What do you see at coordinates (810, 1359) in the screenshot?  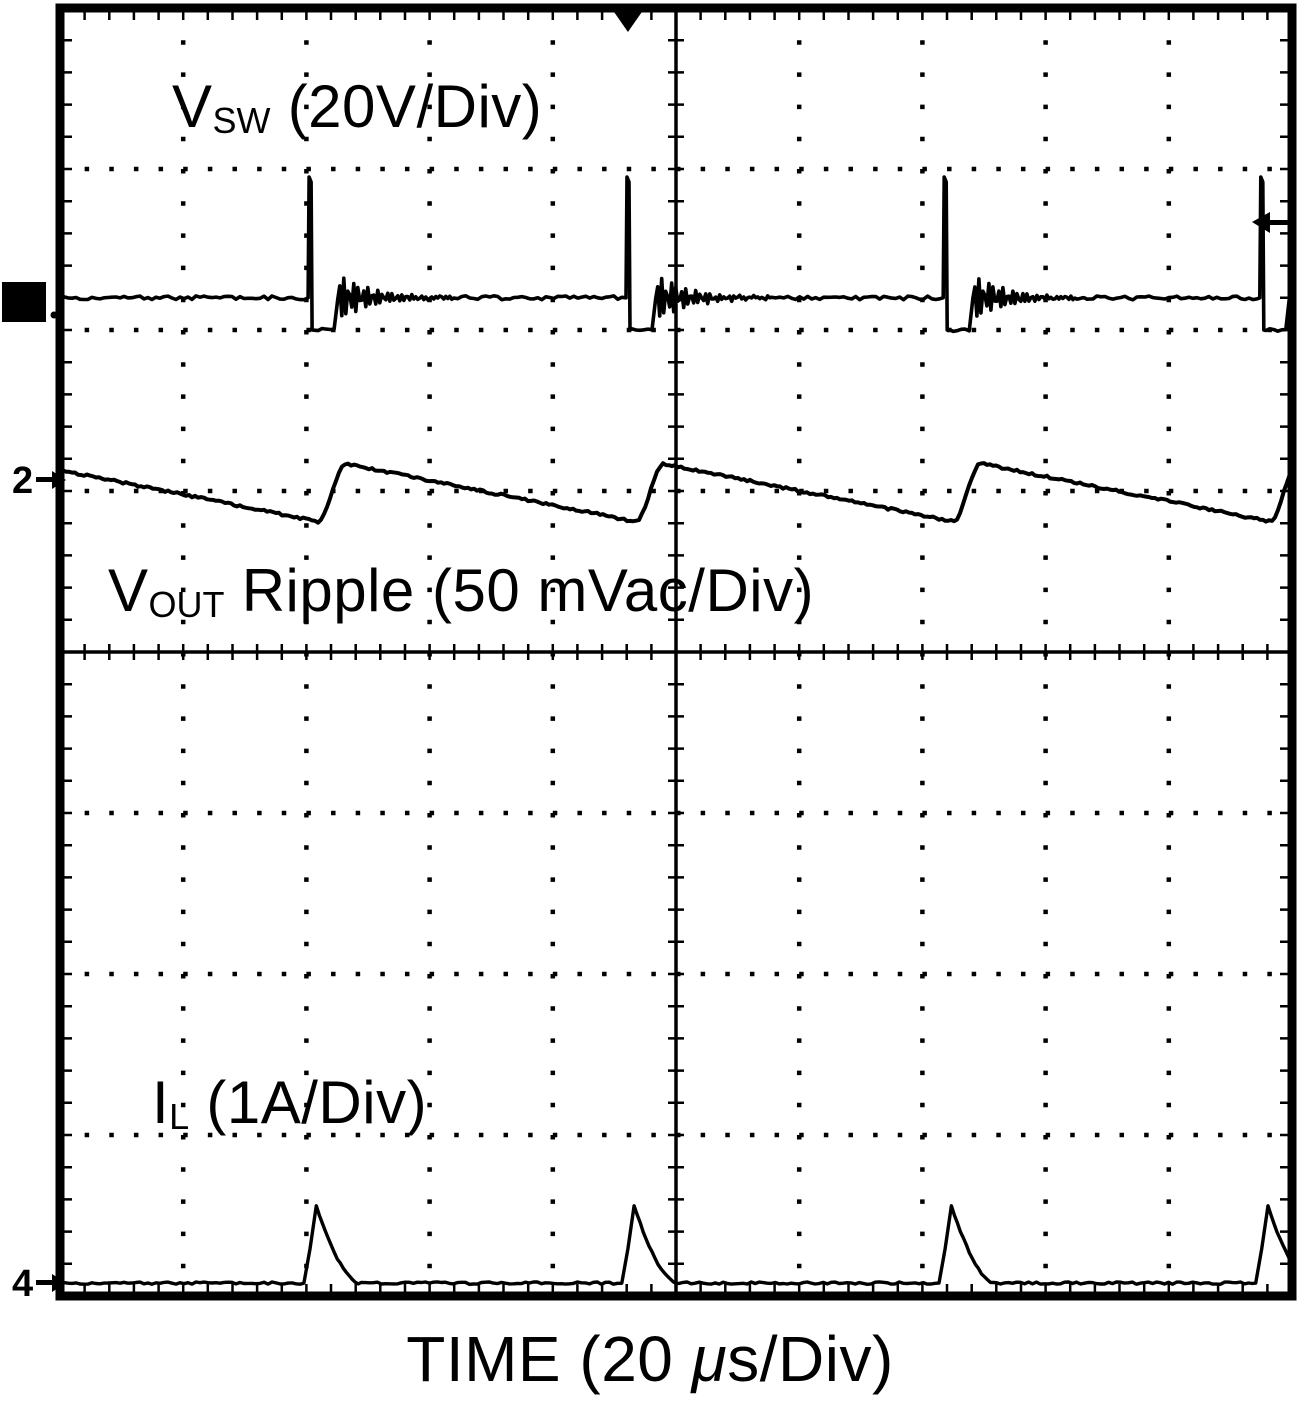 I see `time-label-suffix: s/Div)` at bounding box center [810, 1359].